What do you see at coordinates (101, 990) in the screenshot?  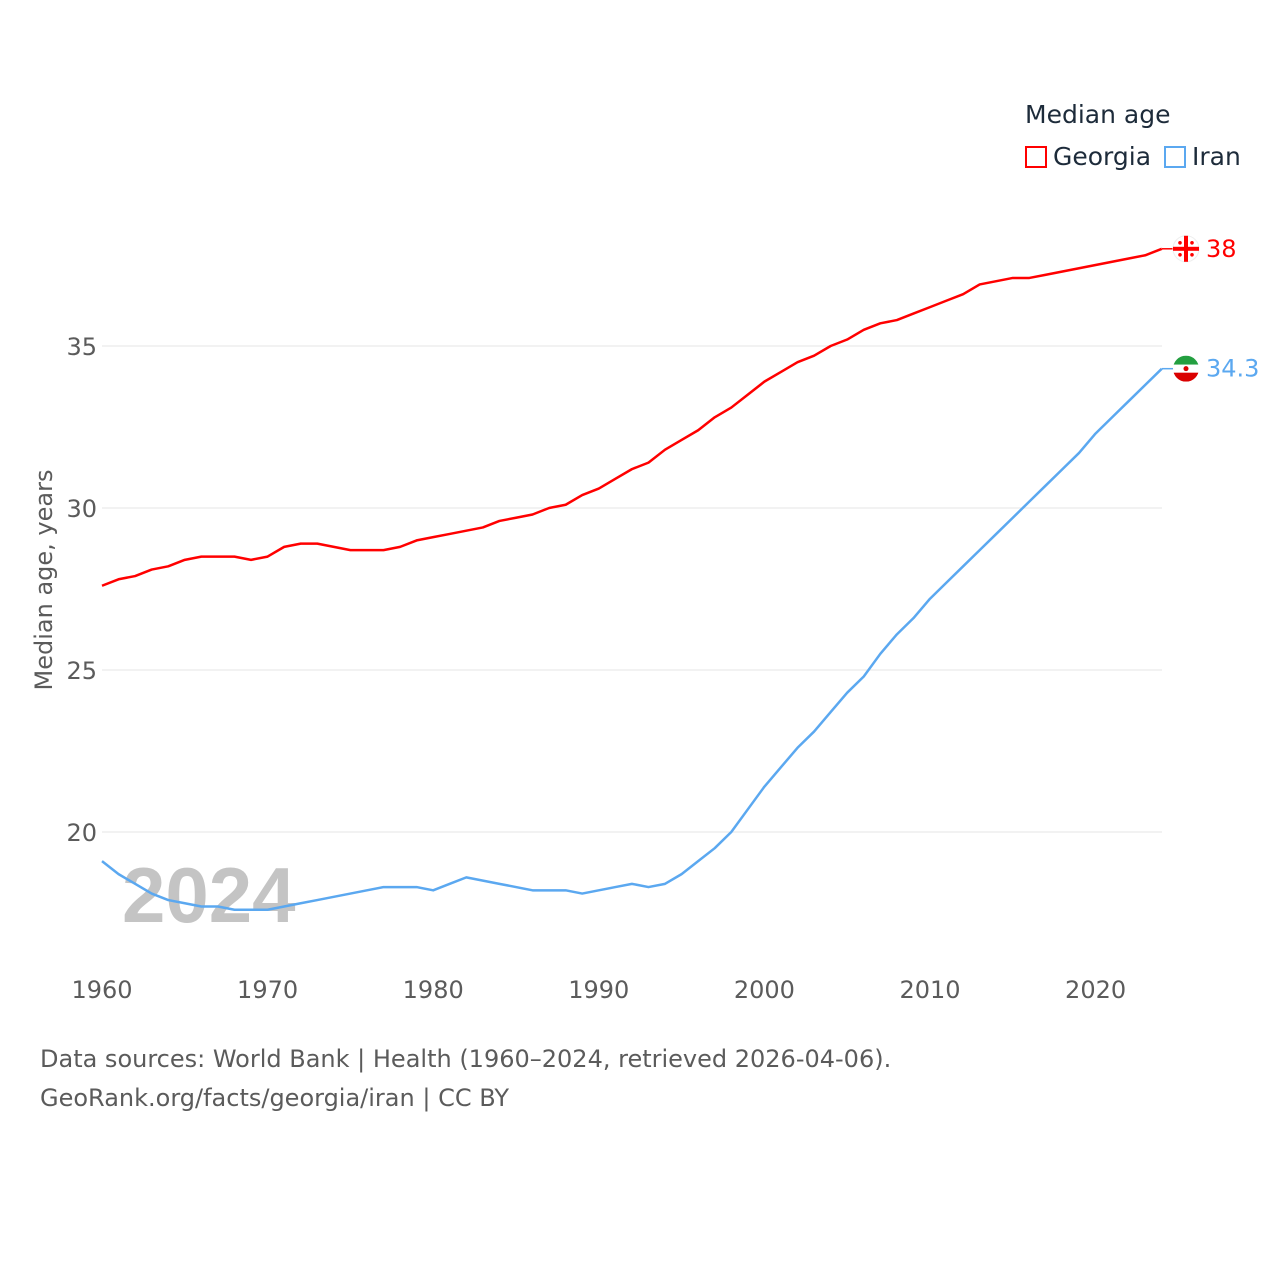 I see `x-tick-label: 1960` at bounding box center [101, 990].